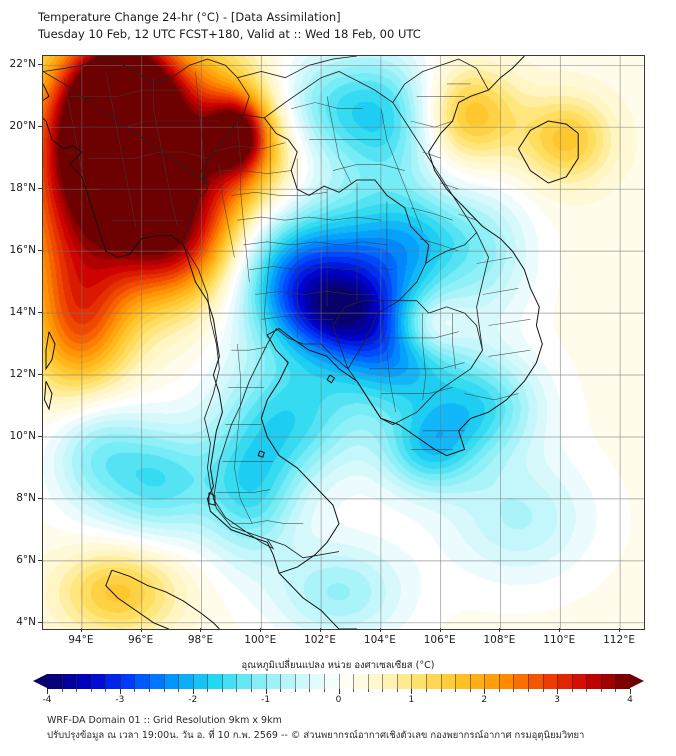  Describe the element at coordinates (47, 700) in the screenshot. I see `colorbar-tick-label: -4` at that location.